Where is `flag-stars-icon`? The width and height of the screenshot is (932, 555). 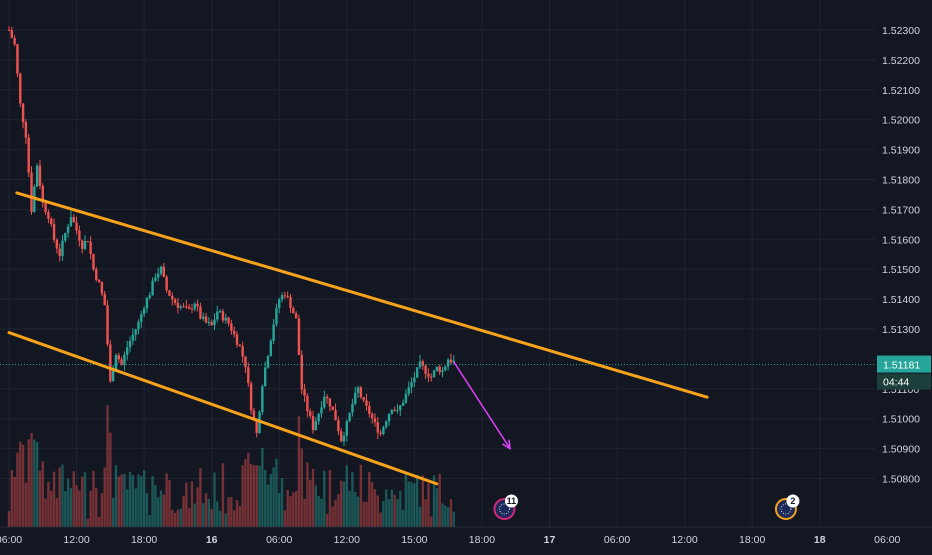 flag-stars-icon is located at coordinates (504, 509).